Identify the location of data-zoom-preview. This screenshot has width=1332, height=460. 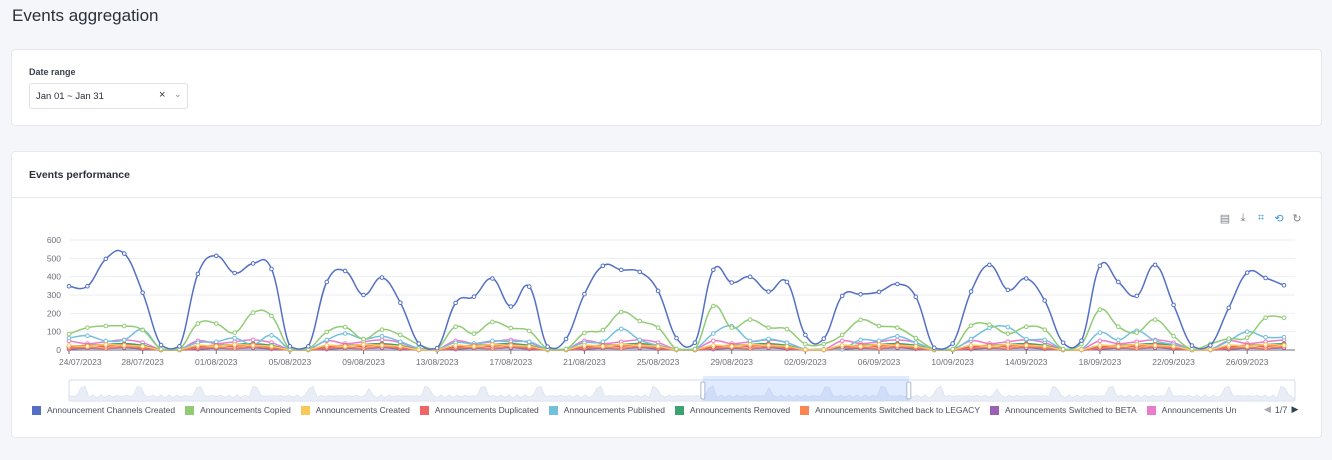
(682, 393).